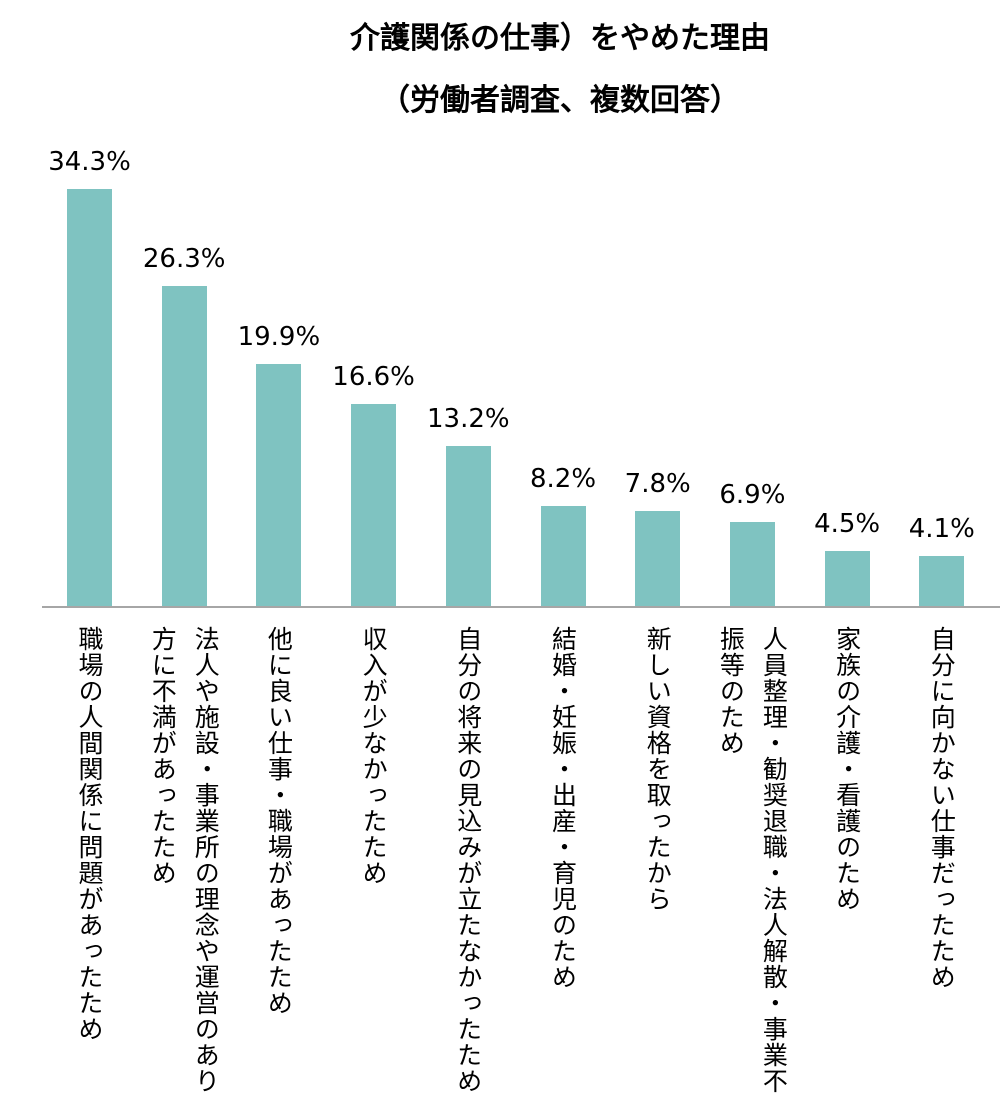  What do you see at coordinates (847, 524) in the screenshot?
I see `data-label-9: 4.5%` at bounding box center [847, 524].